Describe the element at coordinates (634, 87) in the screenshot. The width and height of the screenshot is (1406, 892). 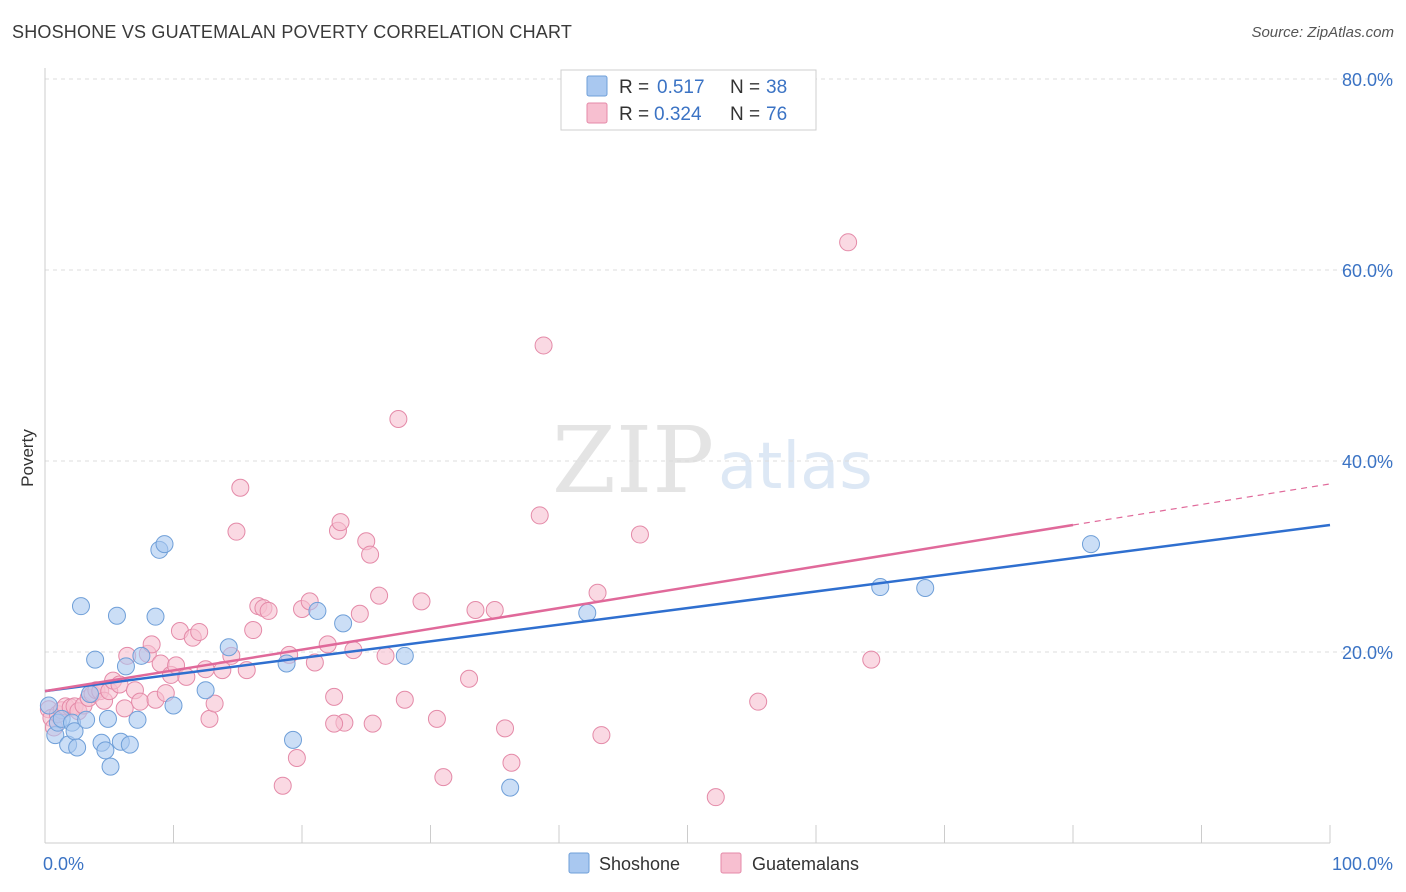
I see `legend-r-label-shoshone: R =` at that location.